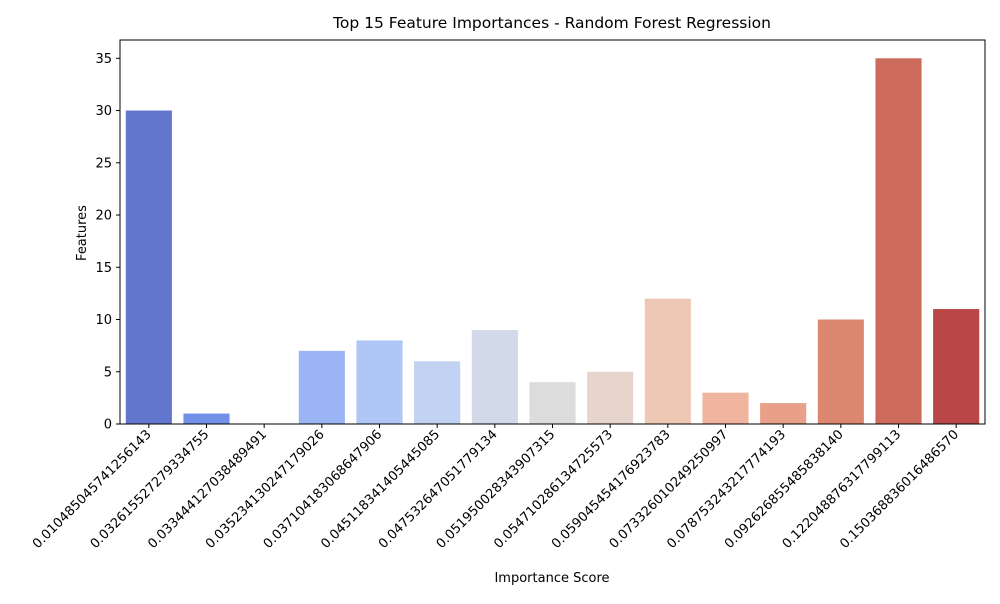 The width and height of the screenshot is (1000, 604). Describe the element at coordinates (611, 489) in the screenshot. I see `x-tick-label-10: 0.059045454176923783` at that location.